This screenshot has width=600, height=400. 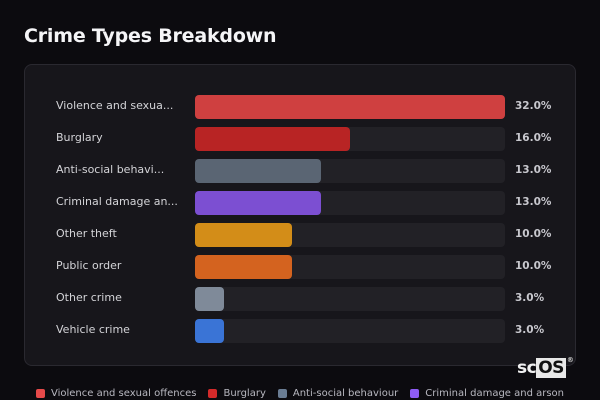 I want to click on legend-item: Violence and sexual offences, so click(x=116, y=393).